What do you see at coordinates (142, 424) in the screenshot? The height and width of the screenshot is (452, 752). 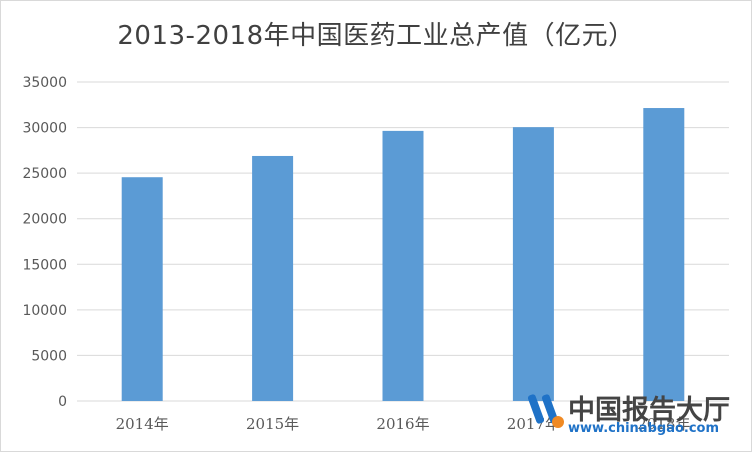 I see `x-tick-label: 2014年` at bounding box center [142, 424].